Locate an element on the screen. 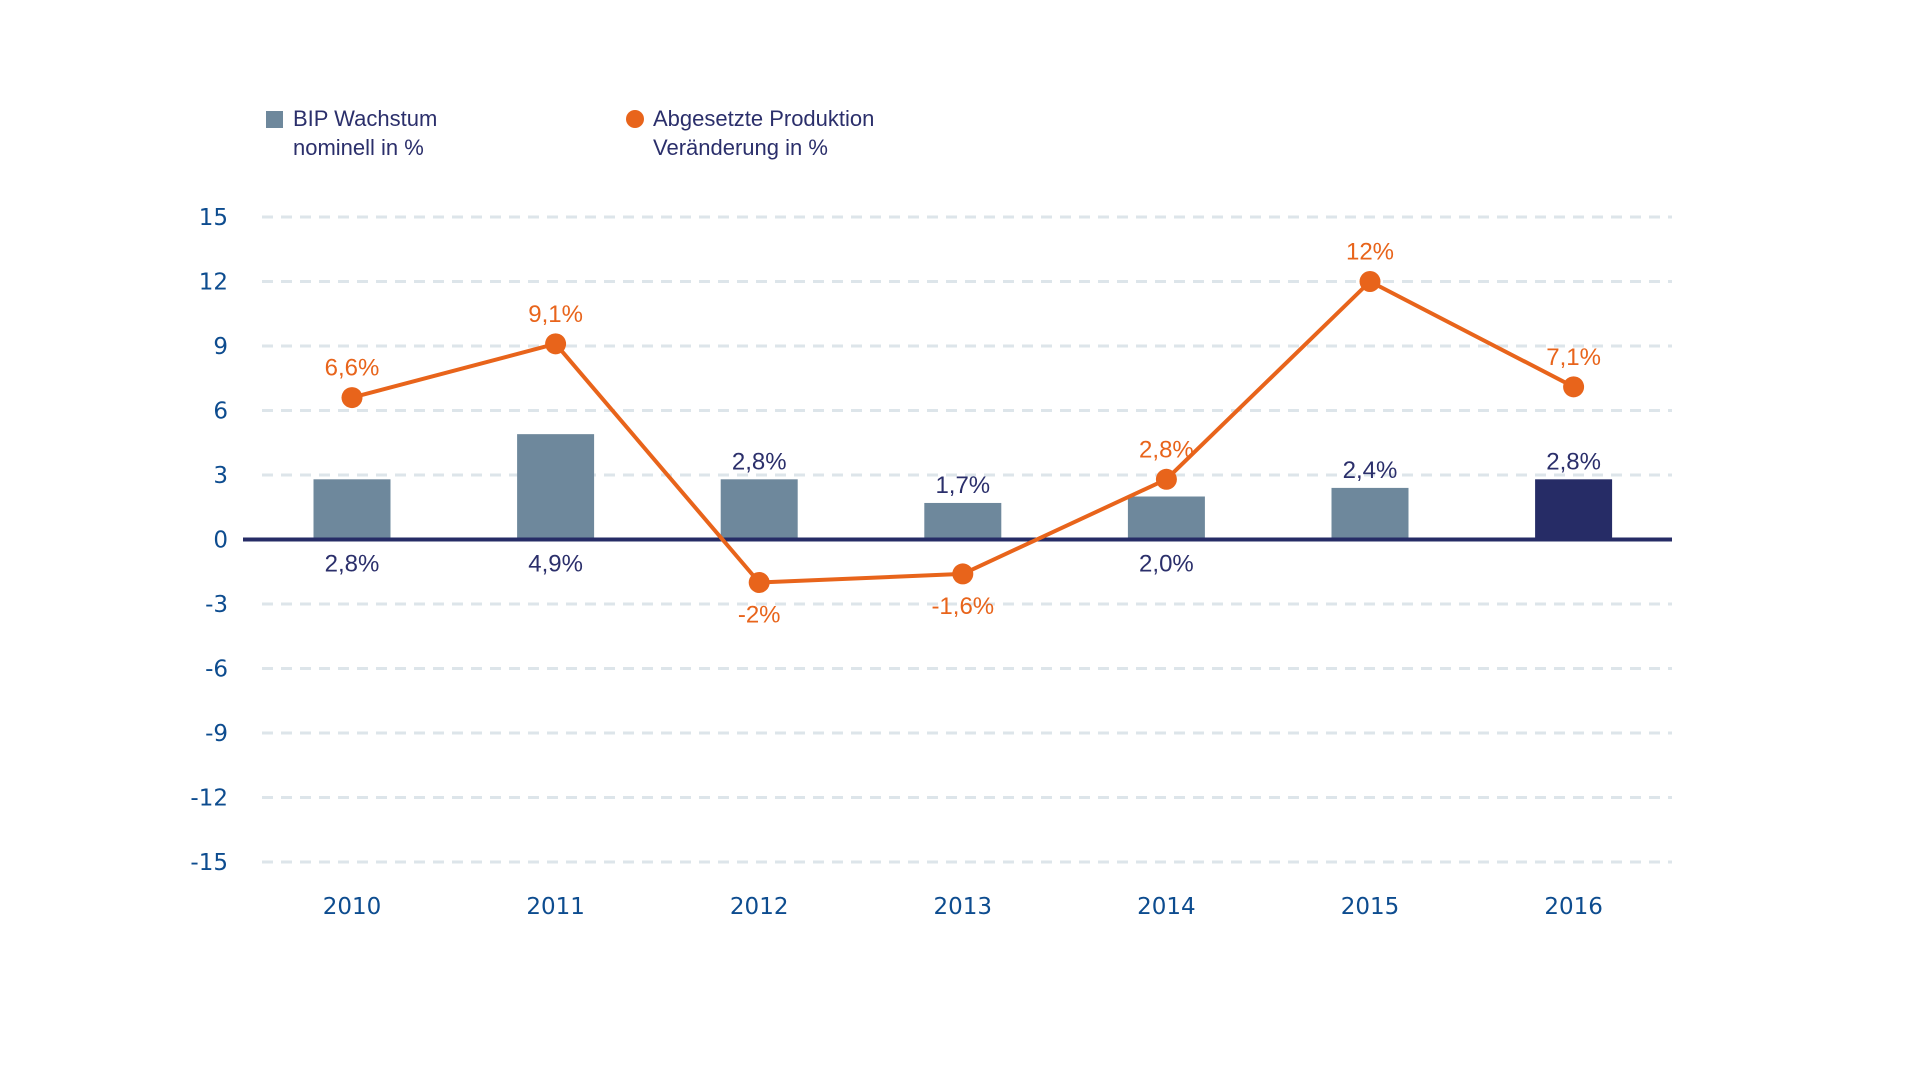 The image size is (1920, 1080). y-tick-label: 0 is located at coordinates (220, 541).